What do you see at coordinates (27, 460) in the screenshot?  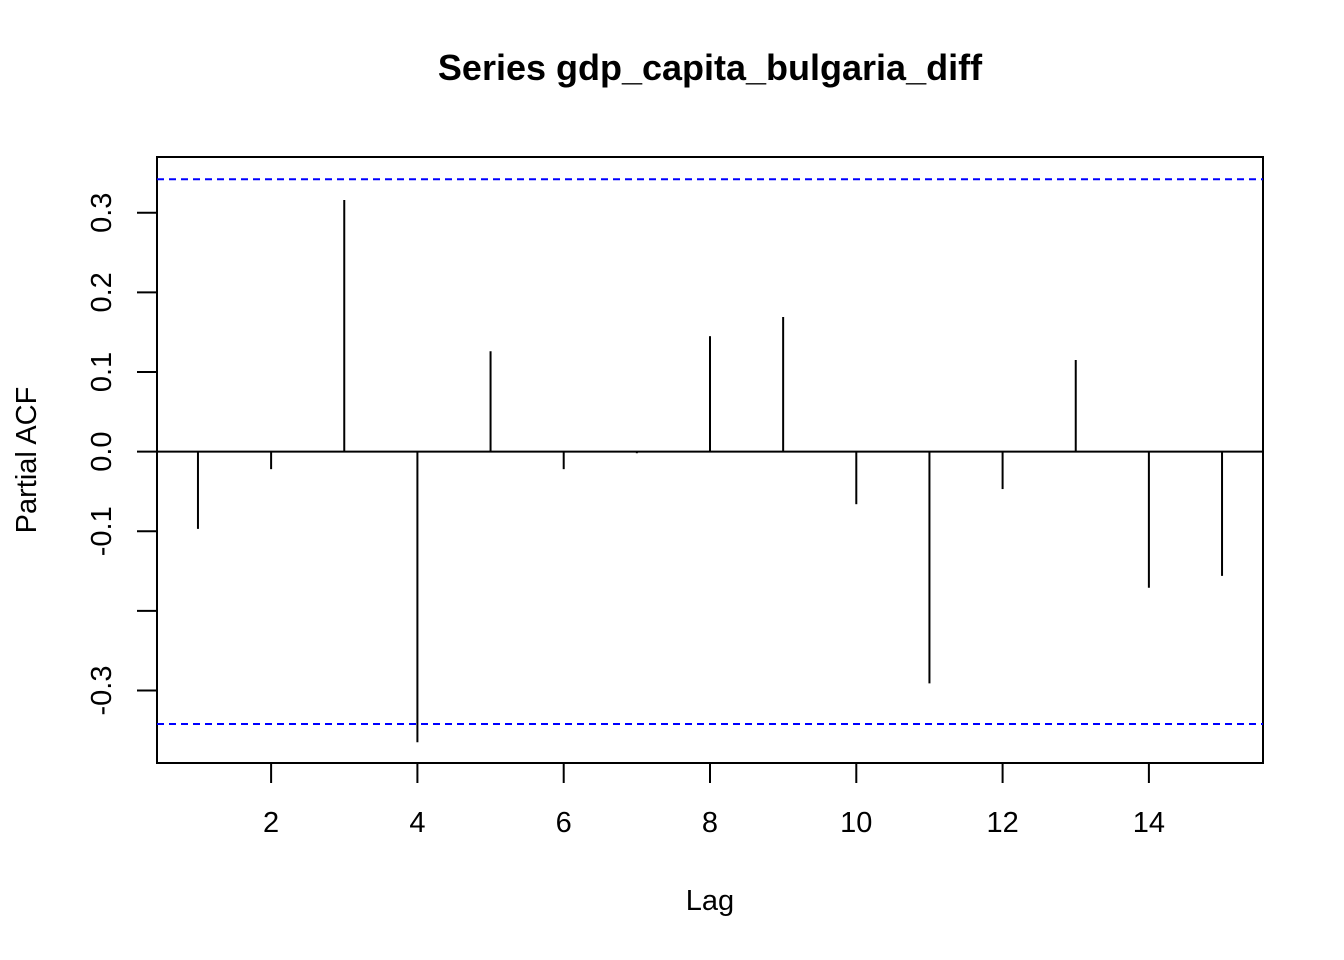 I see `y-axis-label: Partial ACF` at bounding box center [27, 460].